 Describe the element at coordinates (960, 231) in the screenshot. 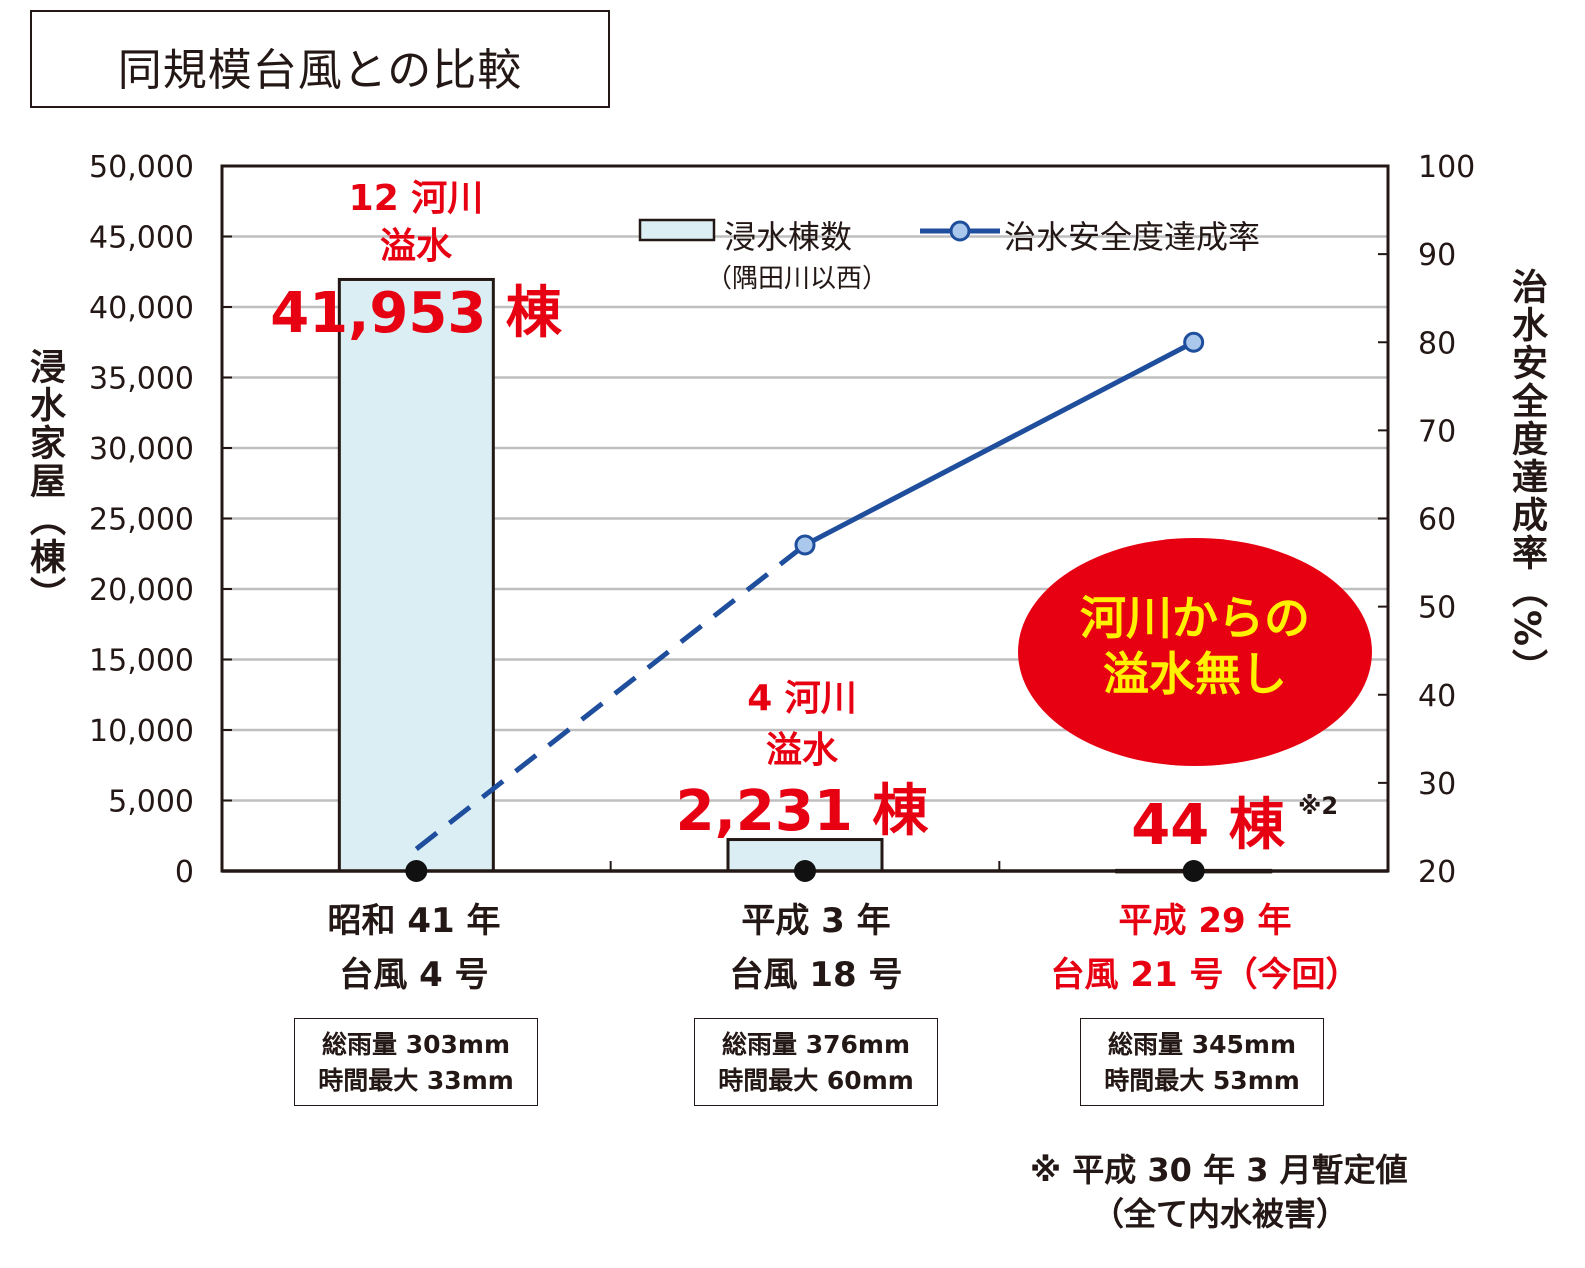

I see `legend-line-marker` at that location.